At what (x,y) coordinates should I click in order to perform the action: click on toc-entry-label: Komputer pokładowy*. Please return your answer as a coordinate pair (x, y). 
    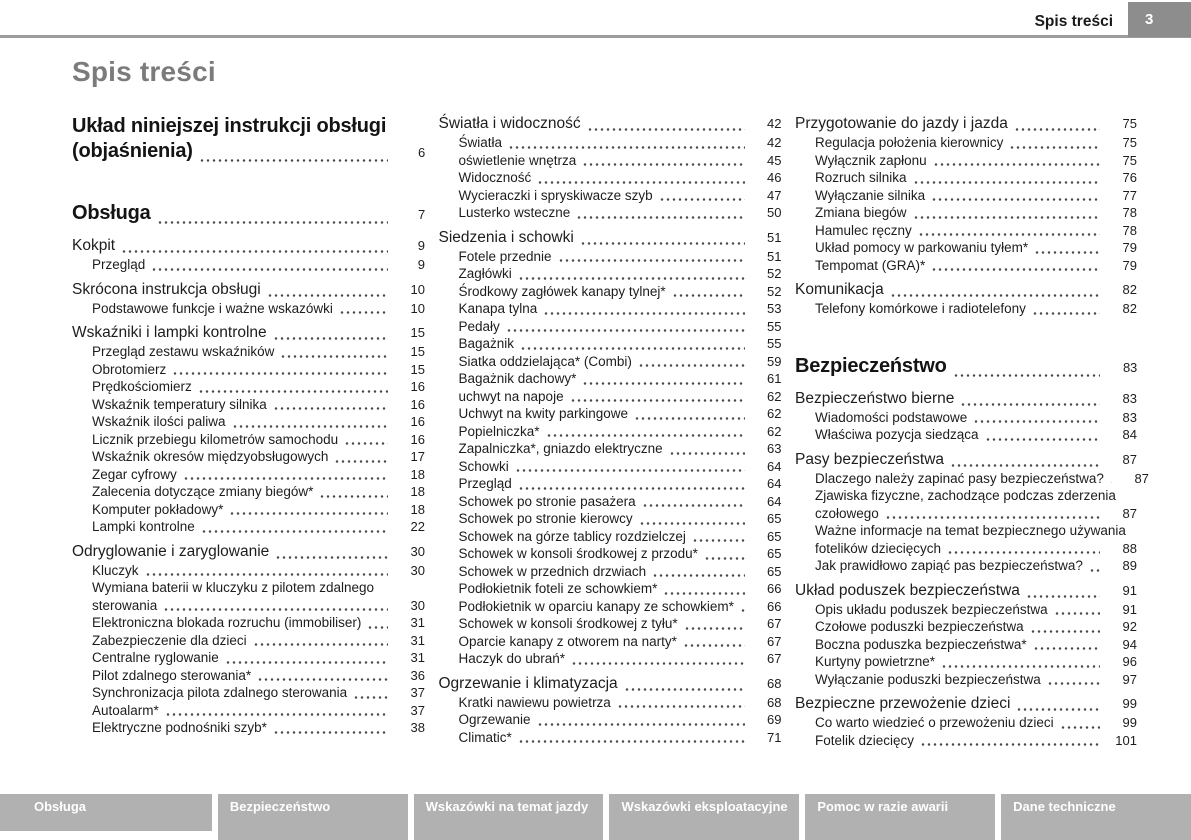
    Looking at the image, I should click on (158, 509).